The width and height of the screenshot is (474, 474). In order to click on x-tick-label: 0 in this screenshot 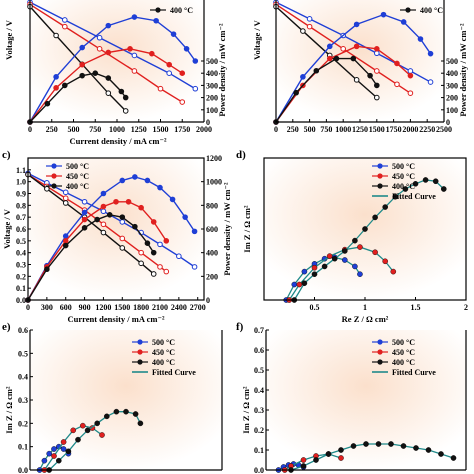, I will do `click(276, 129)`.